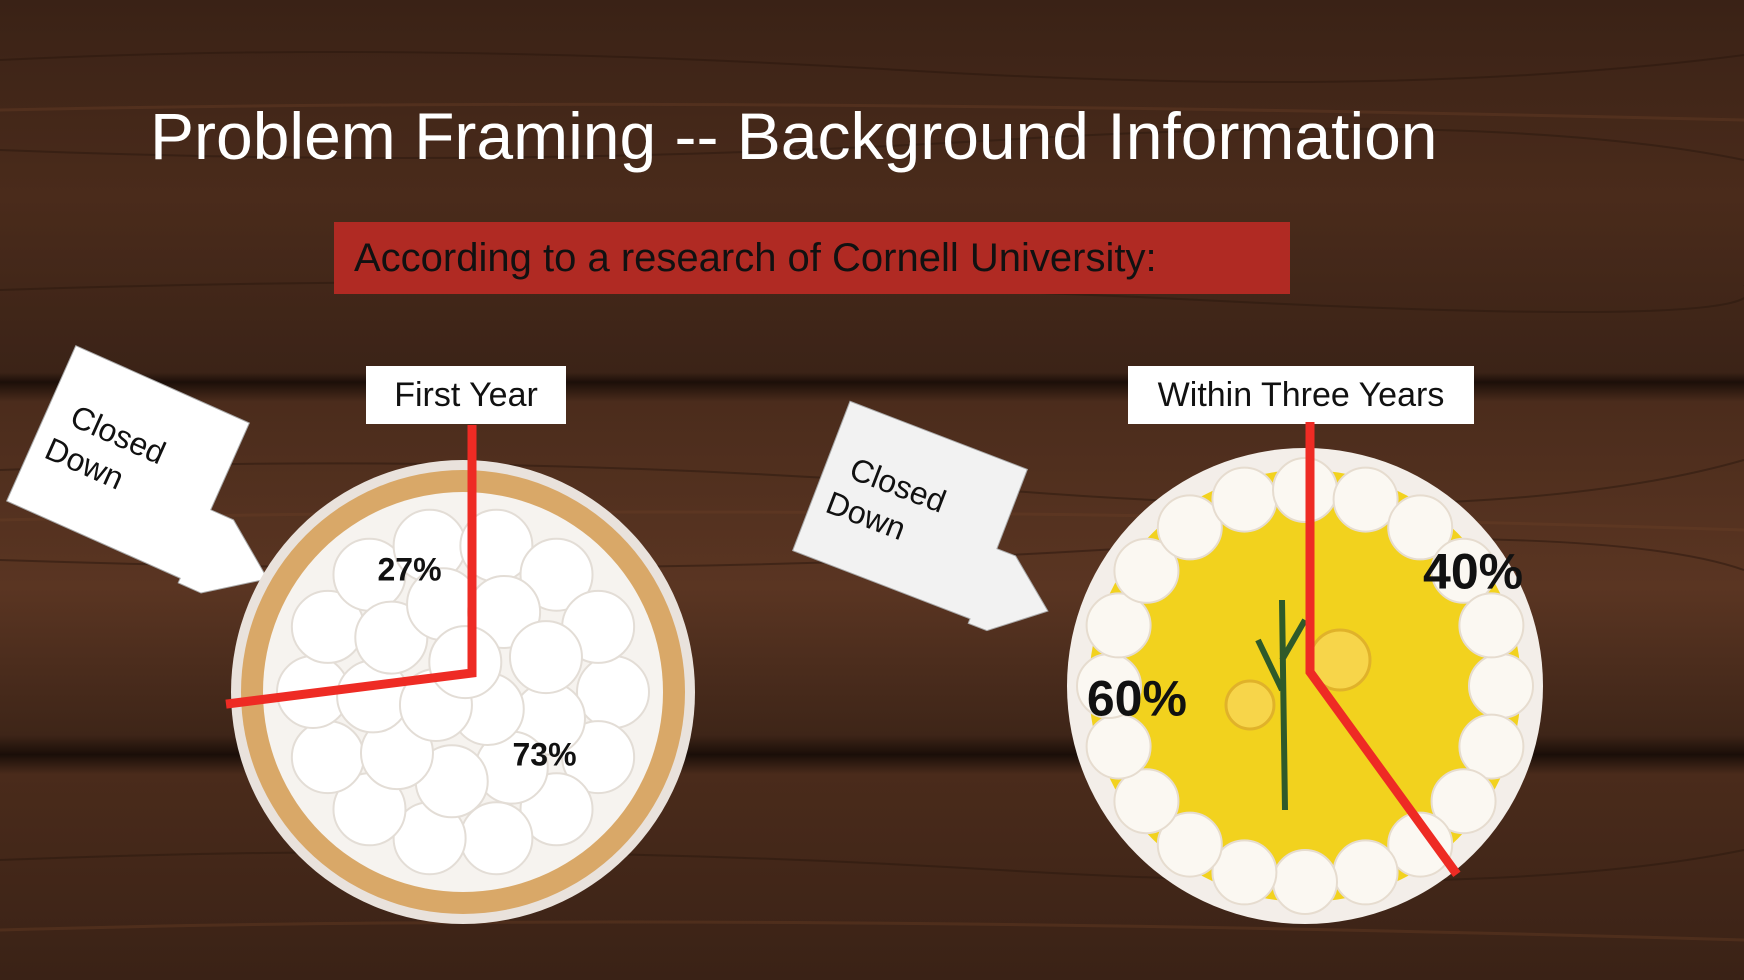 Image resolution: width=1744 pixels, height=980 pixels. Describe the element at coordinates (409, 569) in the screenshot. I see `pie-first-year-label-closed: 27%` at that location.